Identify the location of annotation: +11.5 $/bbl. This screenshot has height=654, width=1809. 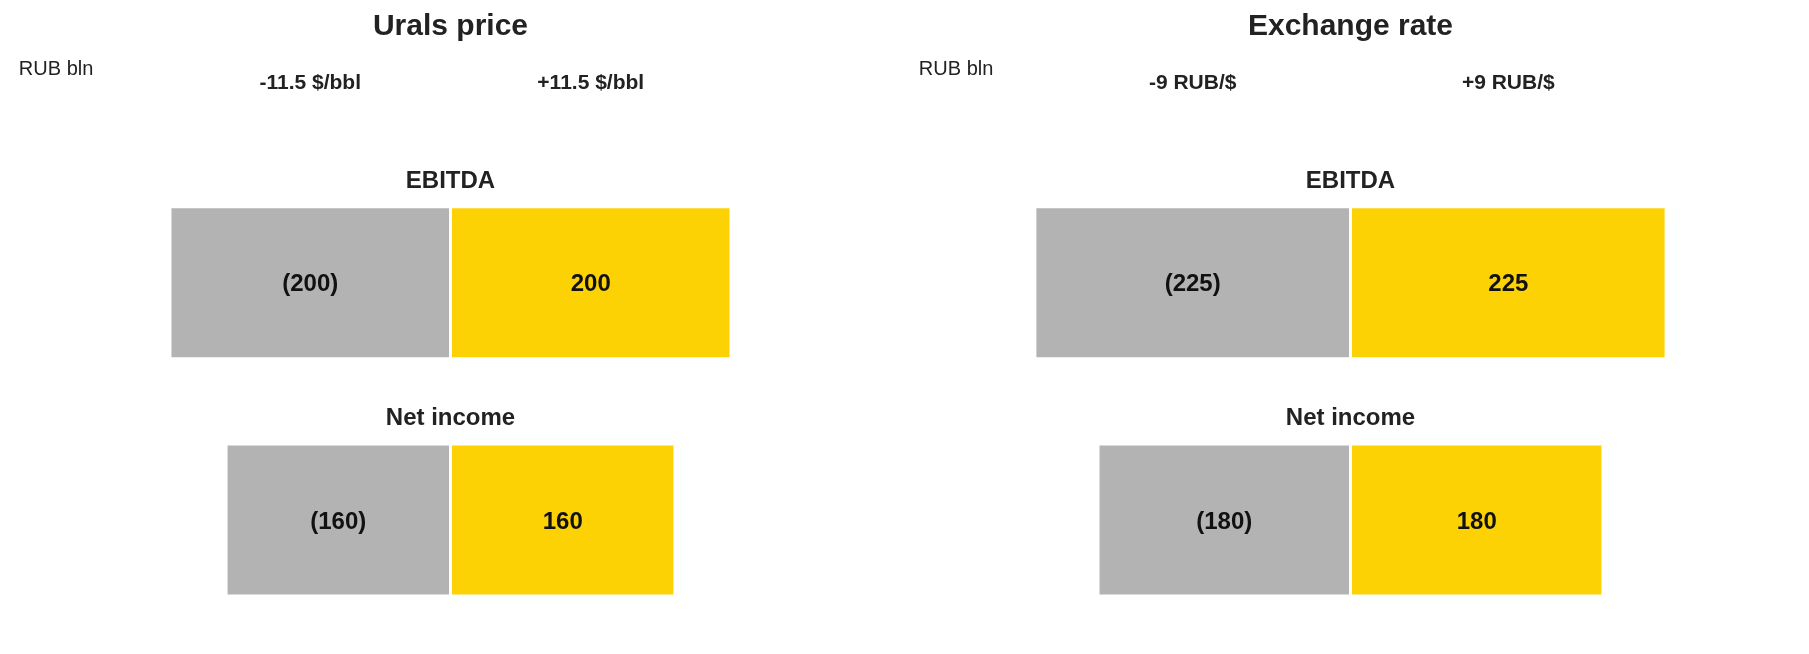
(591, 81).